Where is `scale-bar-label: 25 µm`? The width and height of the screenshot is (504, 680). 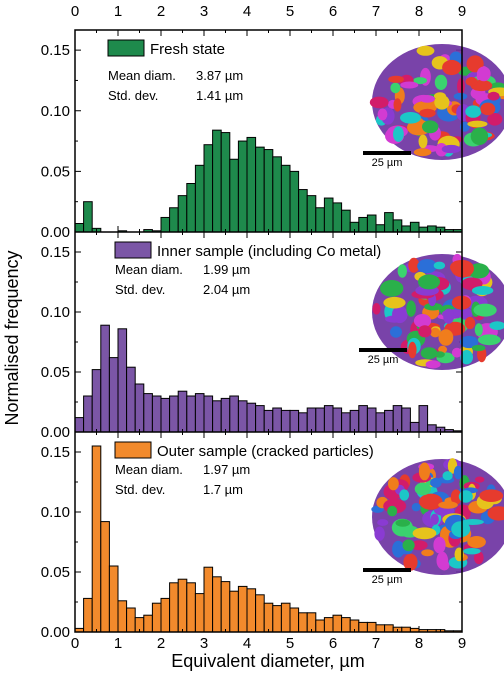 scale-bar-label: 25 µm is located at coordinates (383, 360).